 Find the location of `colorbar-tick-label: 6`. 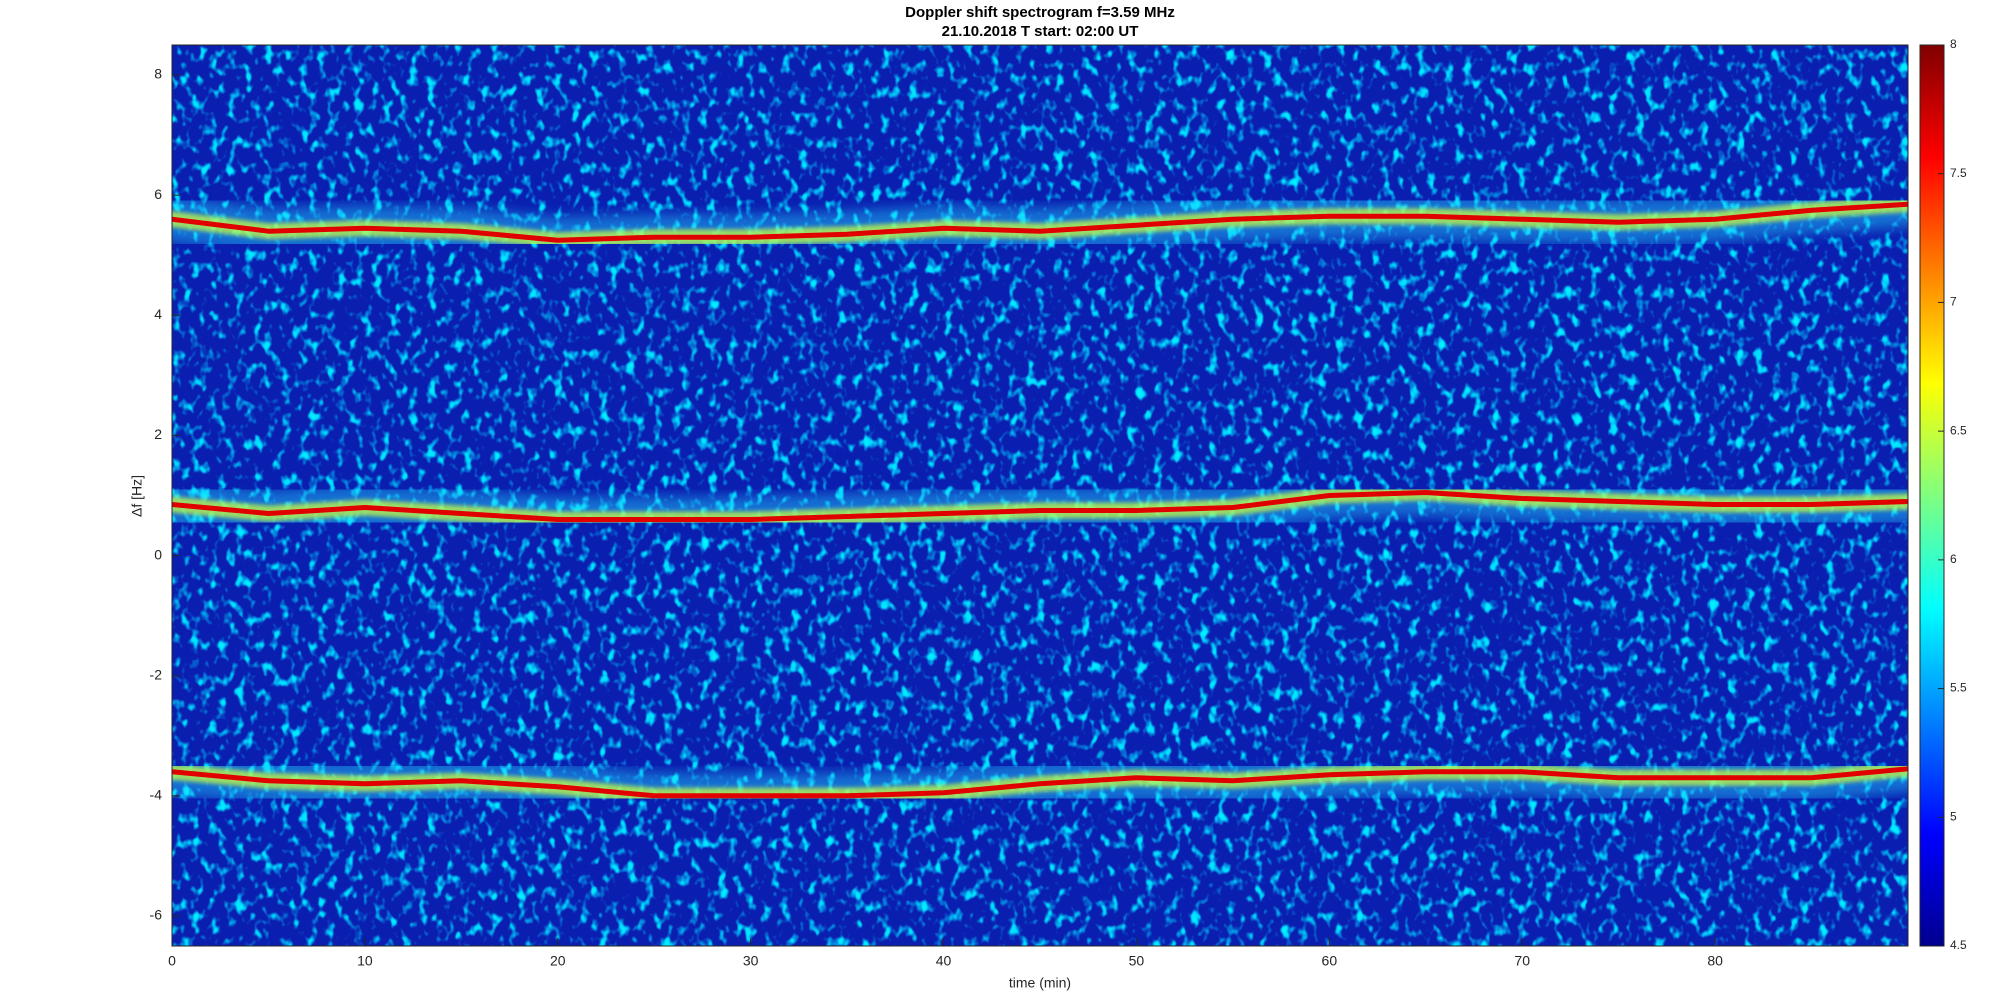

colorbar-tick-label: 6 is located at coordinates (1953, 559).